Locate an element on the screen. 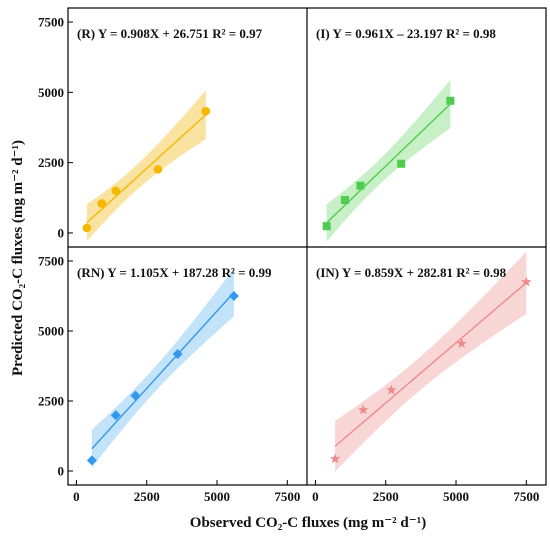 The width and height of the screenshot is (550, 536). panel-equation: (IN) Y = 0.859X + 282.81 R² = 0.98 is located at coordinates (411, 272).